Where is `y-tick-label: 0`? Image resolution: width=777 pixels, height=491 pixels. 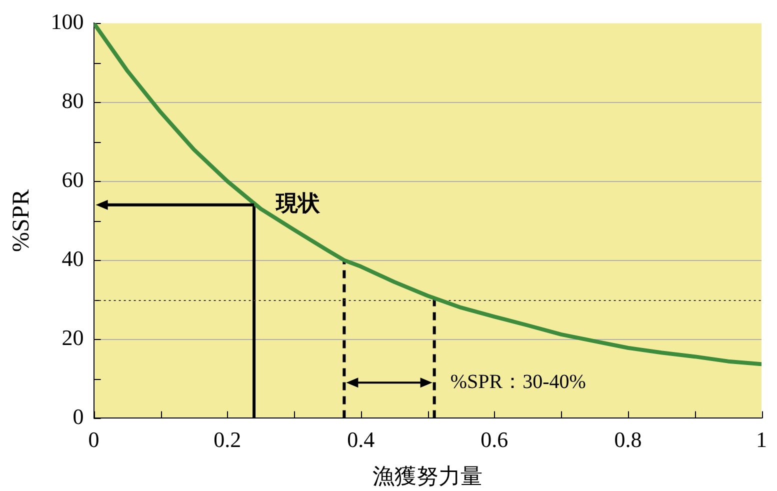
y-tick-label: 0 is located at coordinates (78, 416).